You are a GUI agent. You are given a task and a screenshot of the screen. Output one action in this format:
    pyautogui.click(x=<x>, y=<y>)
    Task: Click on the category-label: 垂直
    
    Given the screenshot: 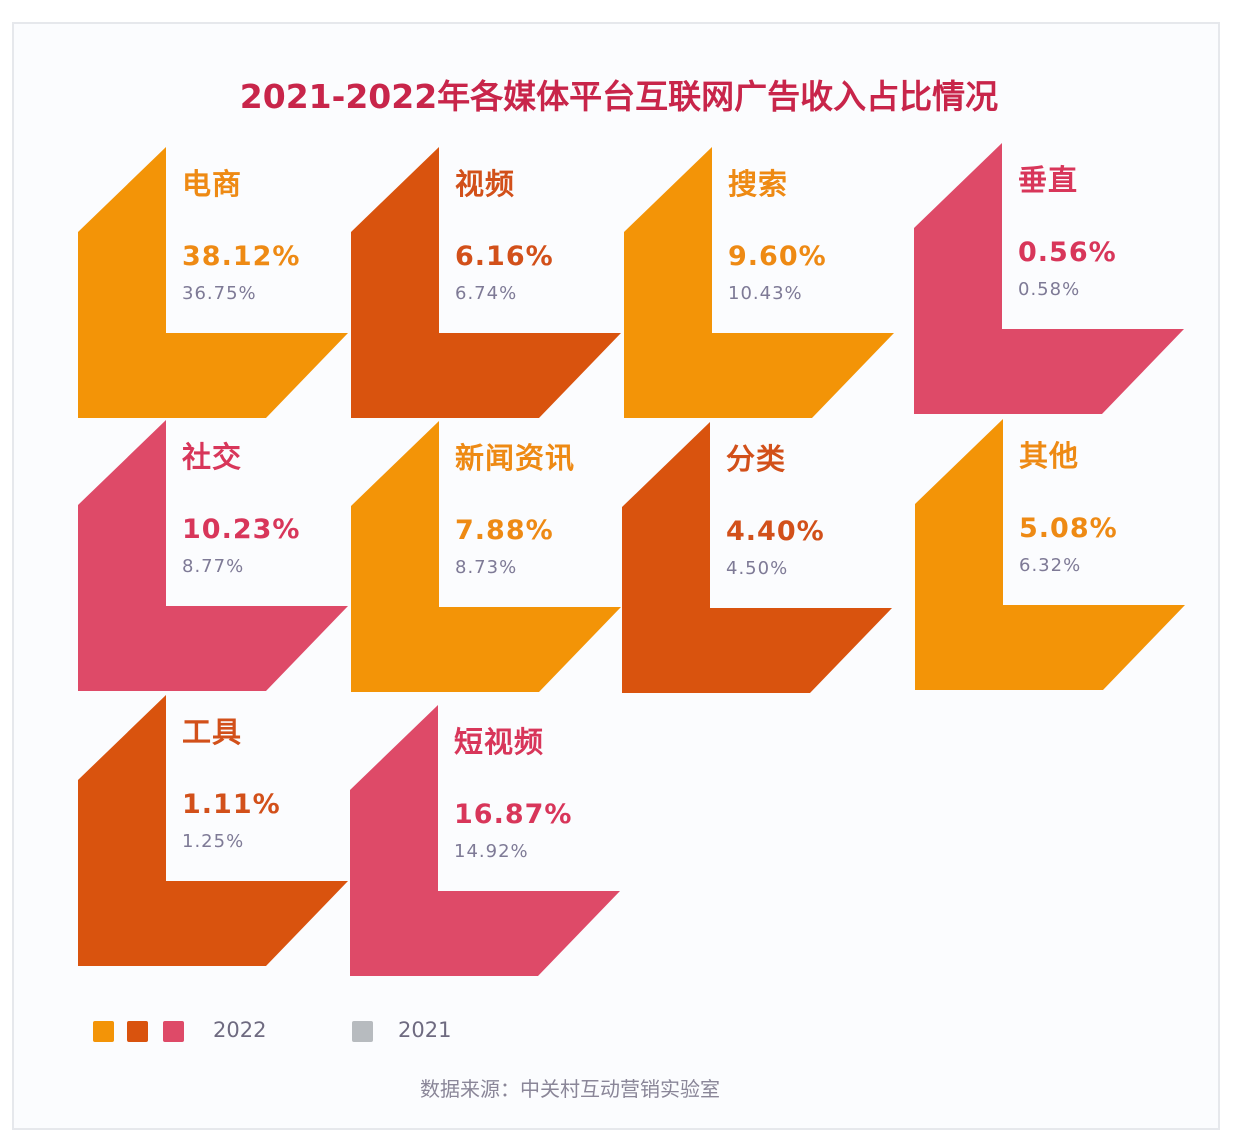 What is the action you would take?
    pyautogui.click(x=1048, y=180)
    